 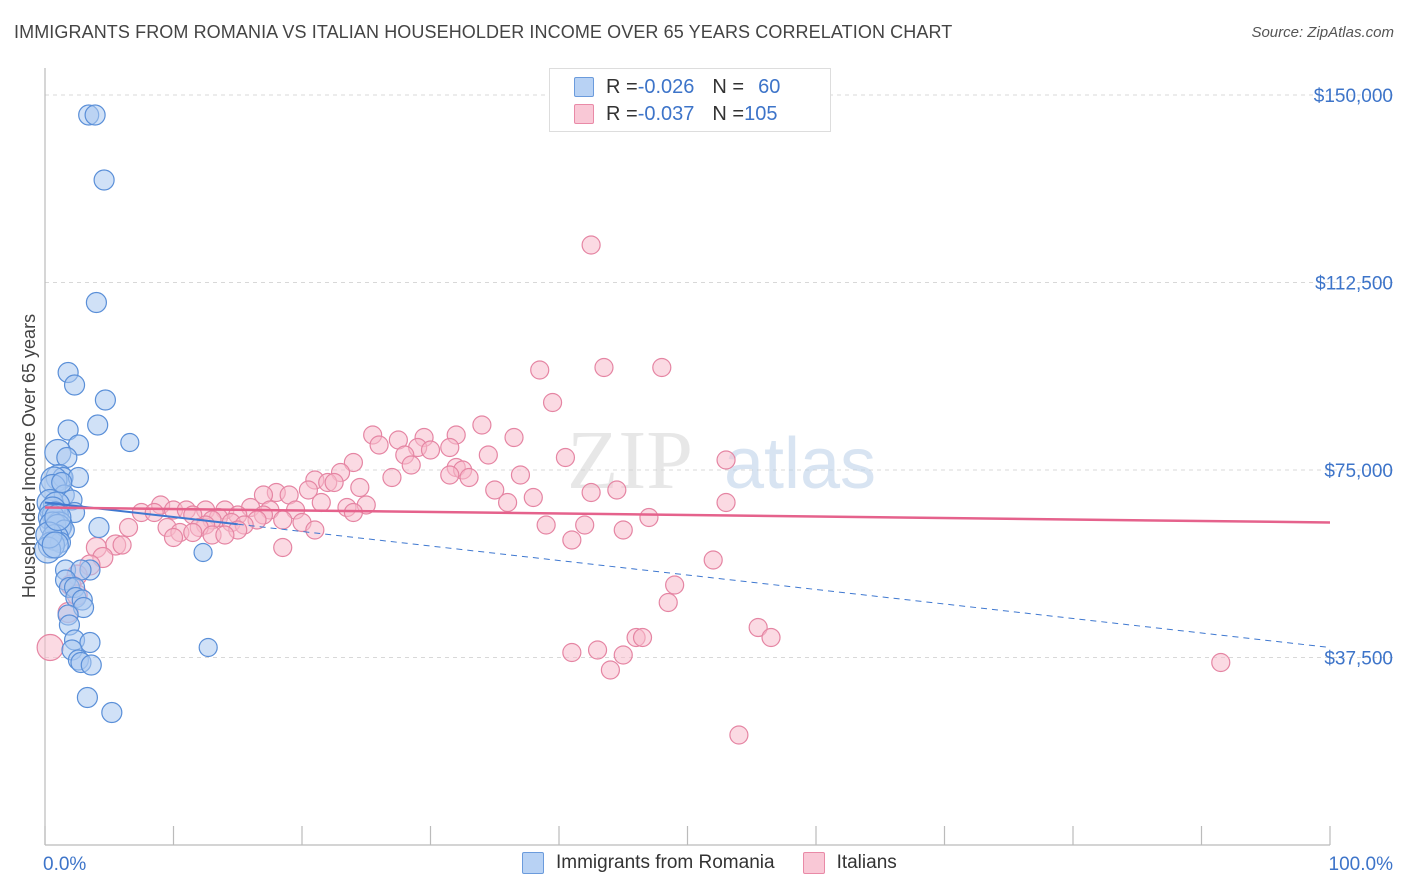 What do you see at coordinates (1353, 96) in the screenshot?
I see `y-tick-label: $150,000` at bounding box center [1353, 96].